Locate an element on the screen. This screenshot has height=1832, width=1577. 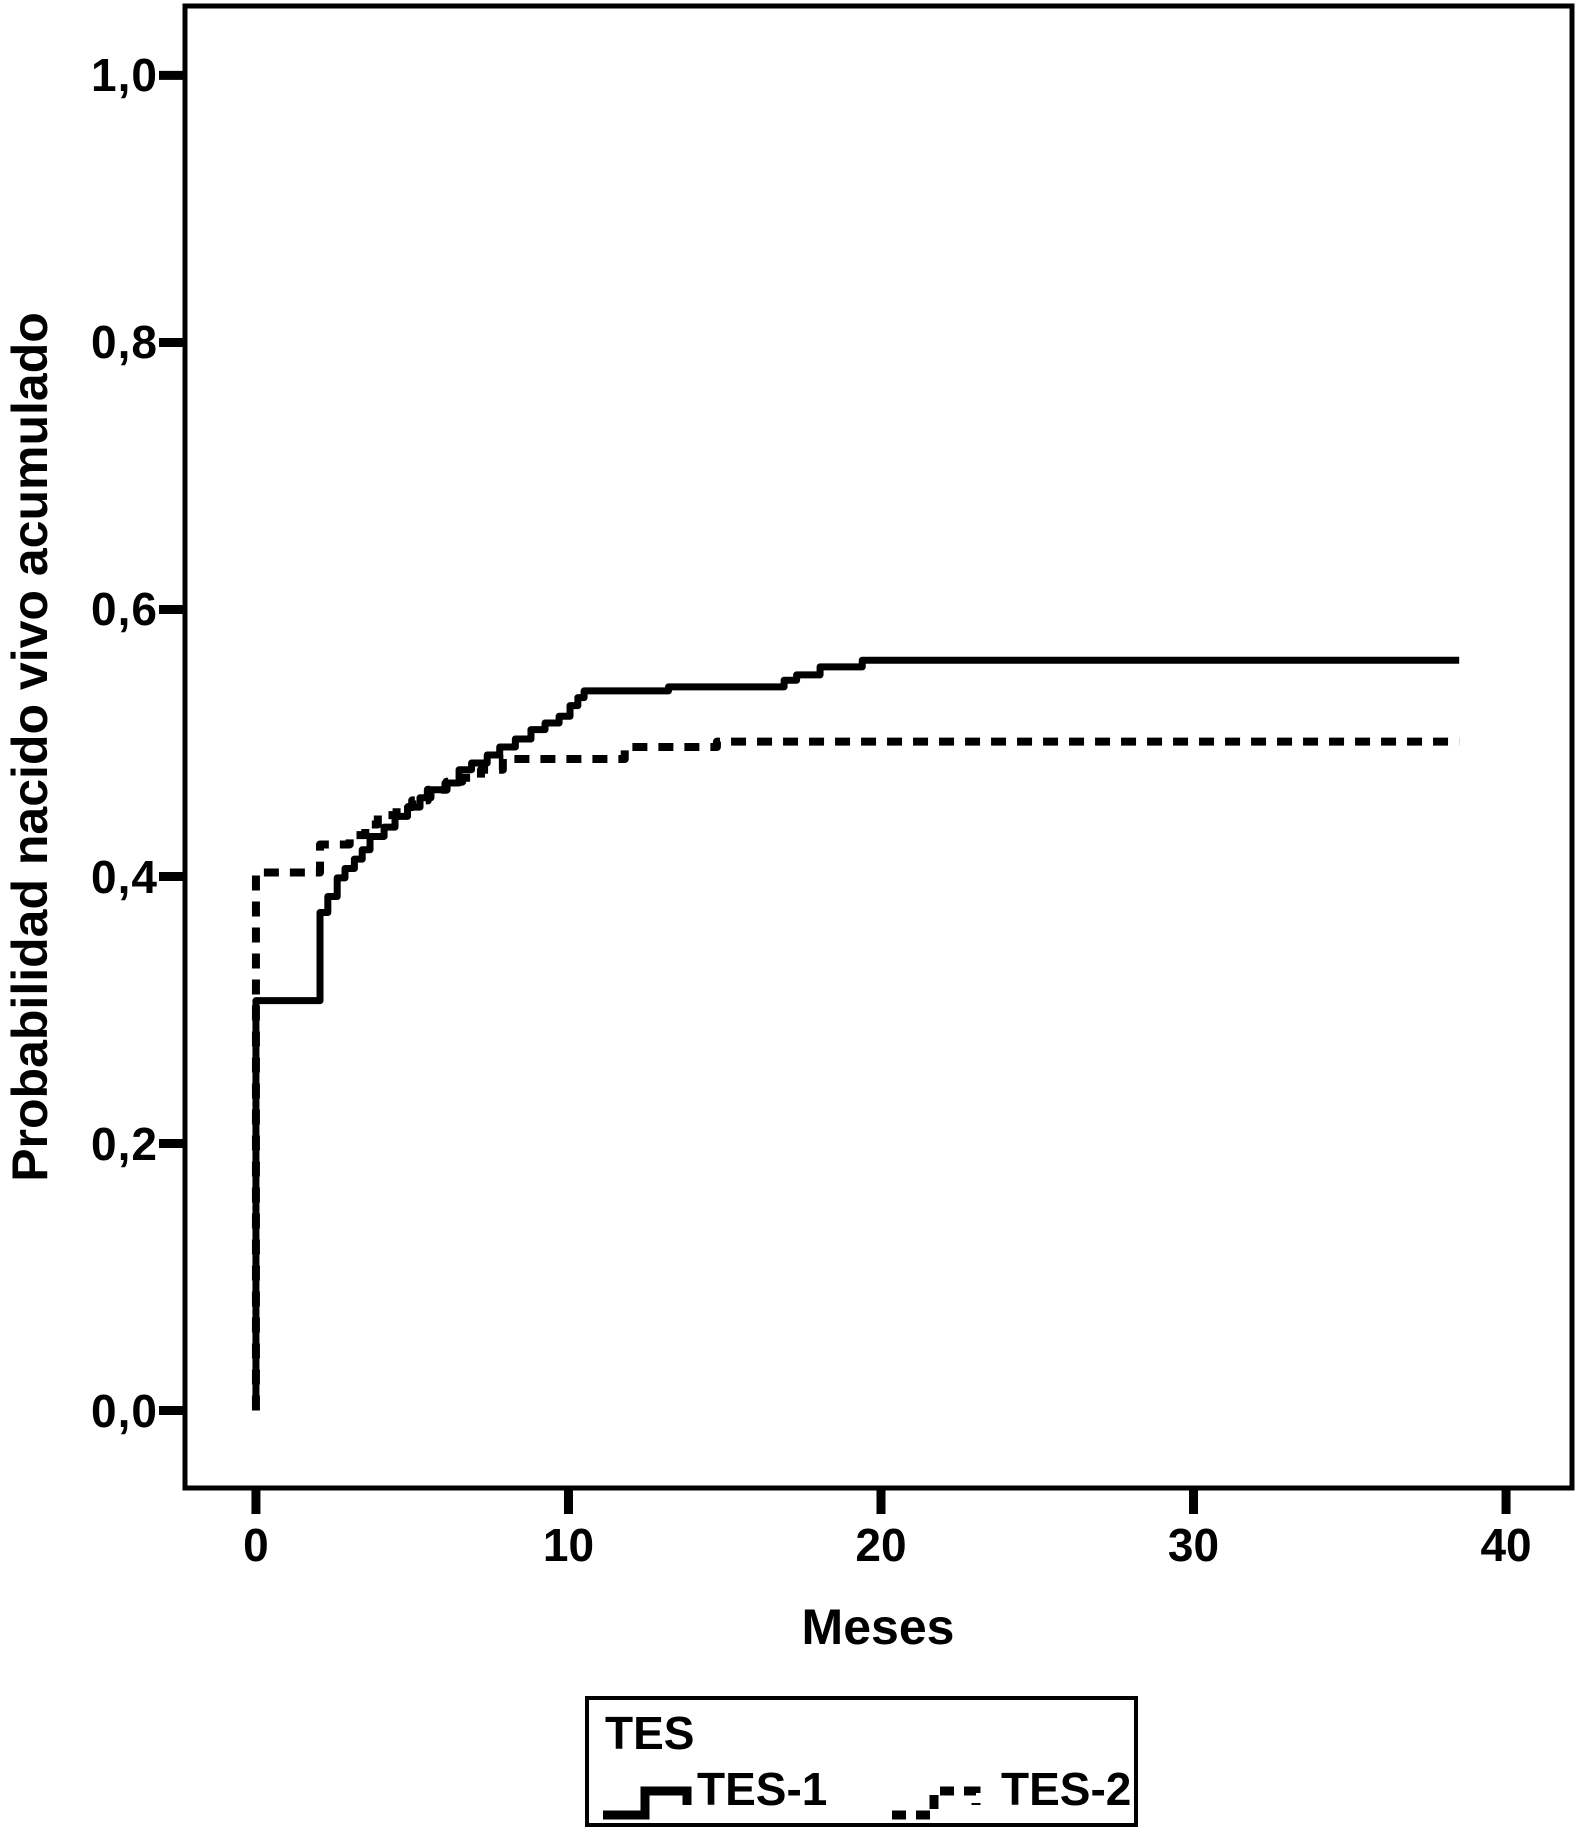
legend-dashed-step-line-icon is located at coordinates (936, 1803).